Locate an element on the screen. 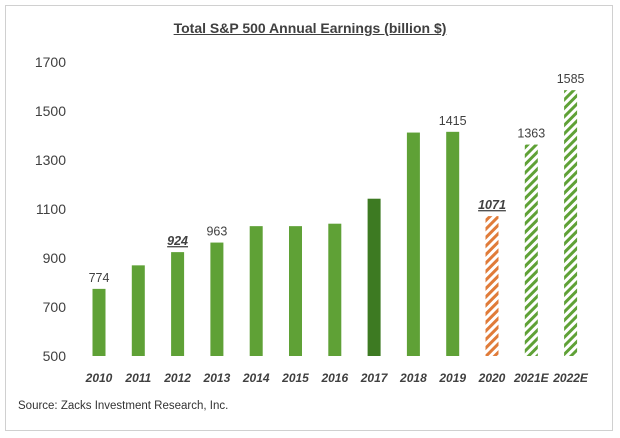 The height and width of the screenshot is (438, 620). data-label: 924 is located at coordinates (177, 241).